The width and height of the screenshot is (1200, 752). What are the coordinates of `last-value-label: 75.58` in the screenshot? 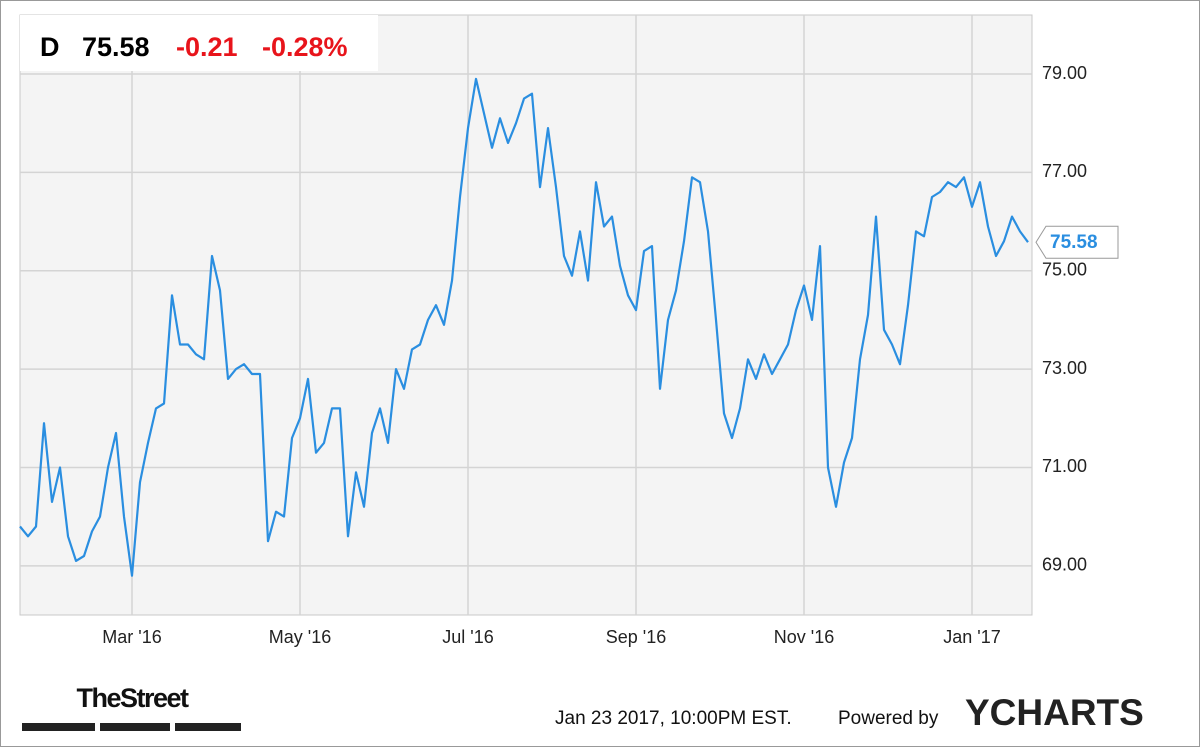 It's located at (1074, 242).